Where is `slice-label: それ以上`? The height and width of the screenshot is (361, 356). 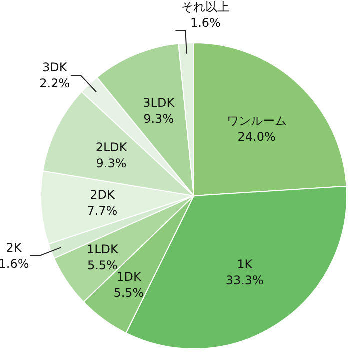 slice-label: それ以上 is located at coordinates (206, 7).